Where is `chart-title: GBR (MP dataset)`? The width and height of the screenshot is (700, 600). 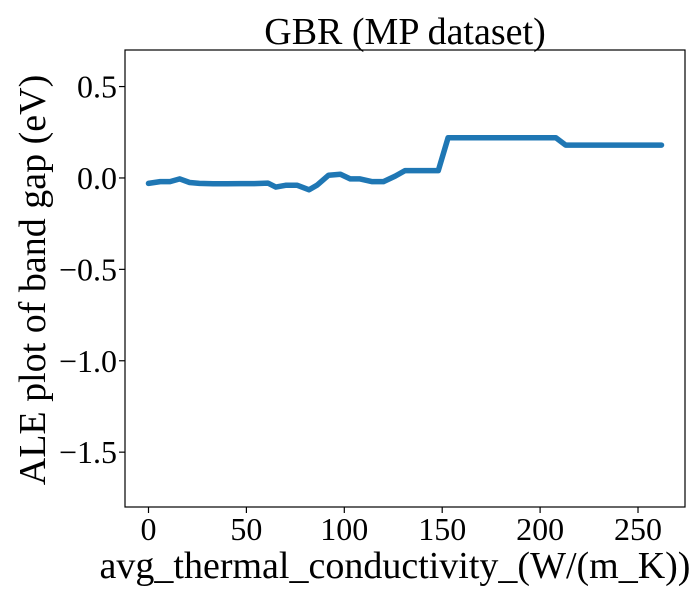
chart-title: GBR (MP dataset) is located at coordinates (404, 32).